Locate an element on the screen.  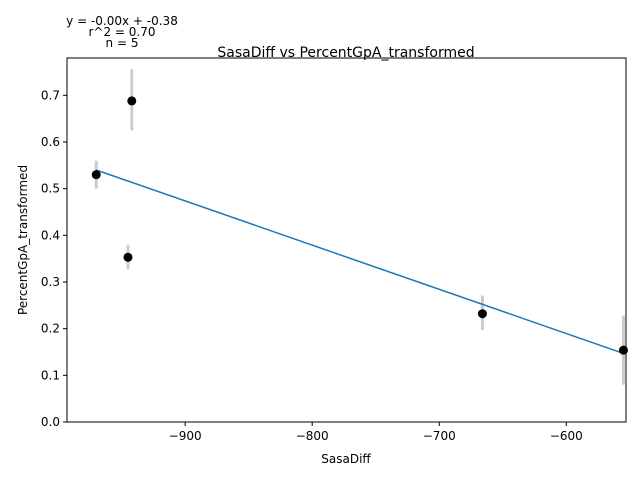
y-tick-label: 0.6 is located at coordinates (50, 142).